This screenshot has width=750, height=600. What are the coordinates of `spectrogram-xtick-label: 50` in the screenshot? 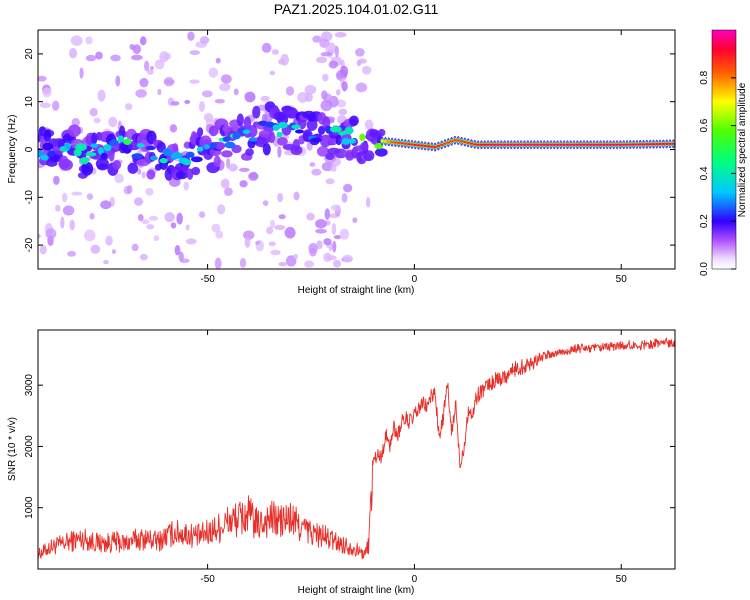 It's located at (622, 279).